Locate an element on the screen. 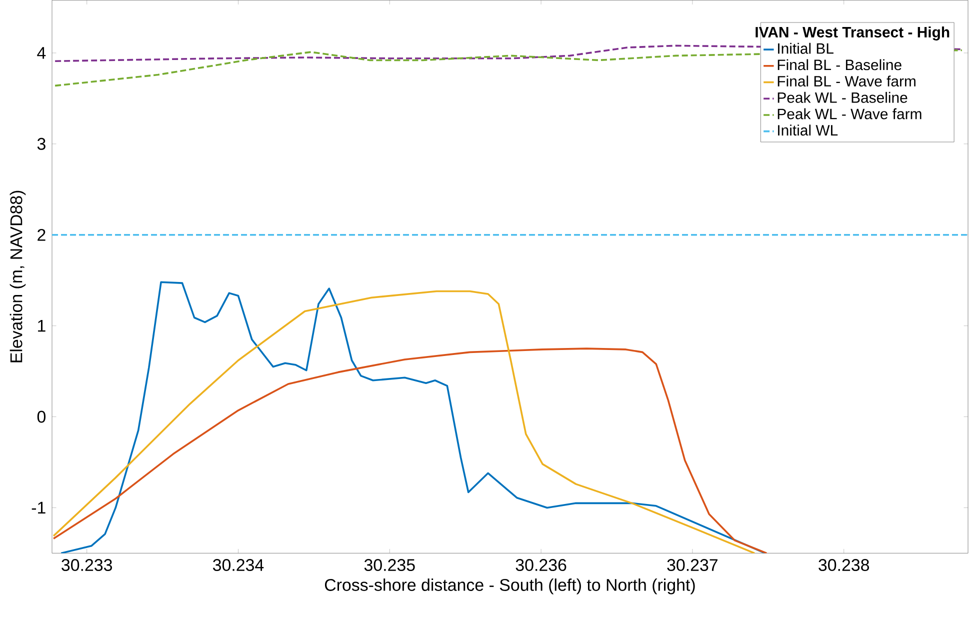  legend-title: IVAN - West Transect - High is located at coordinates (853, 33).